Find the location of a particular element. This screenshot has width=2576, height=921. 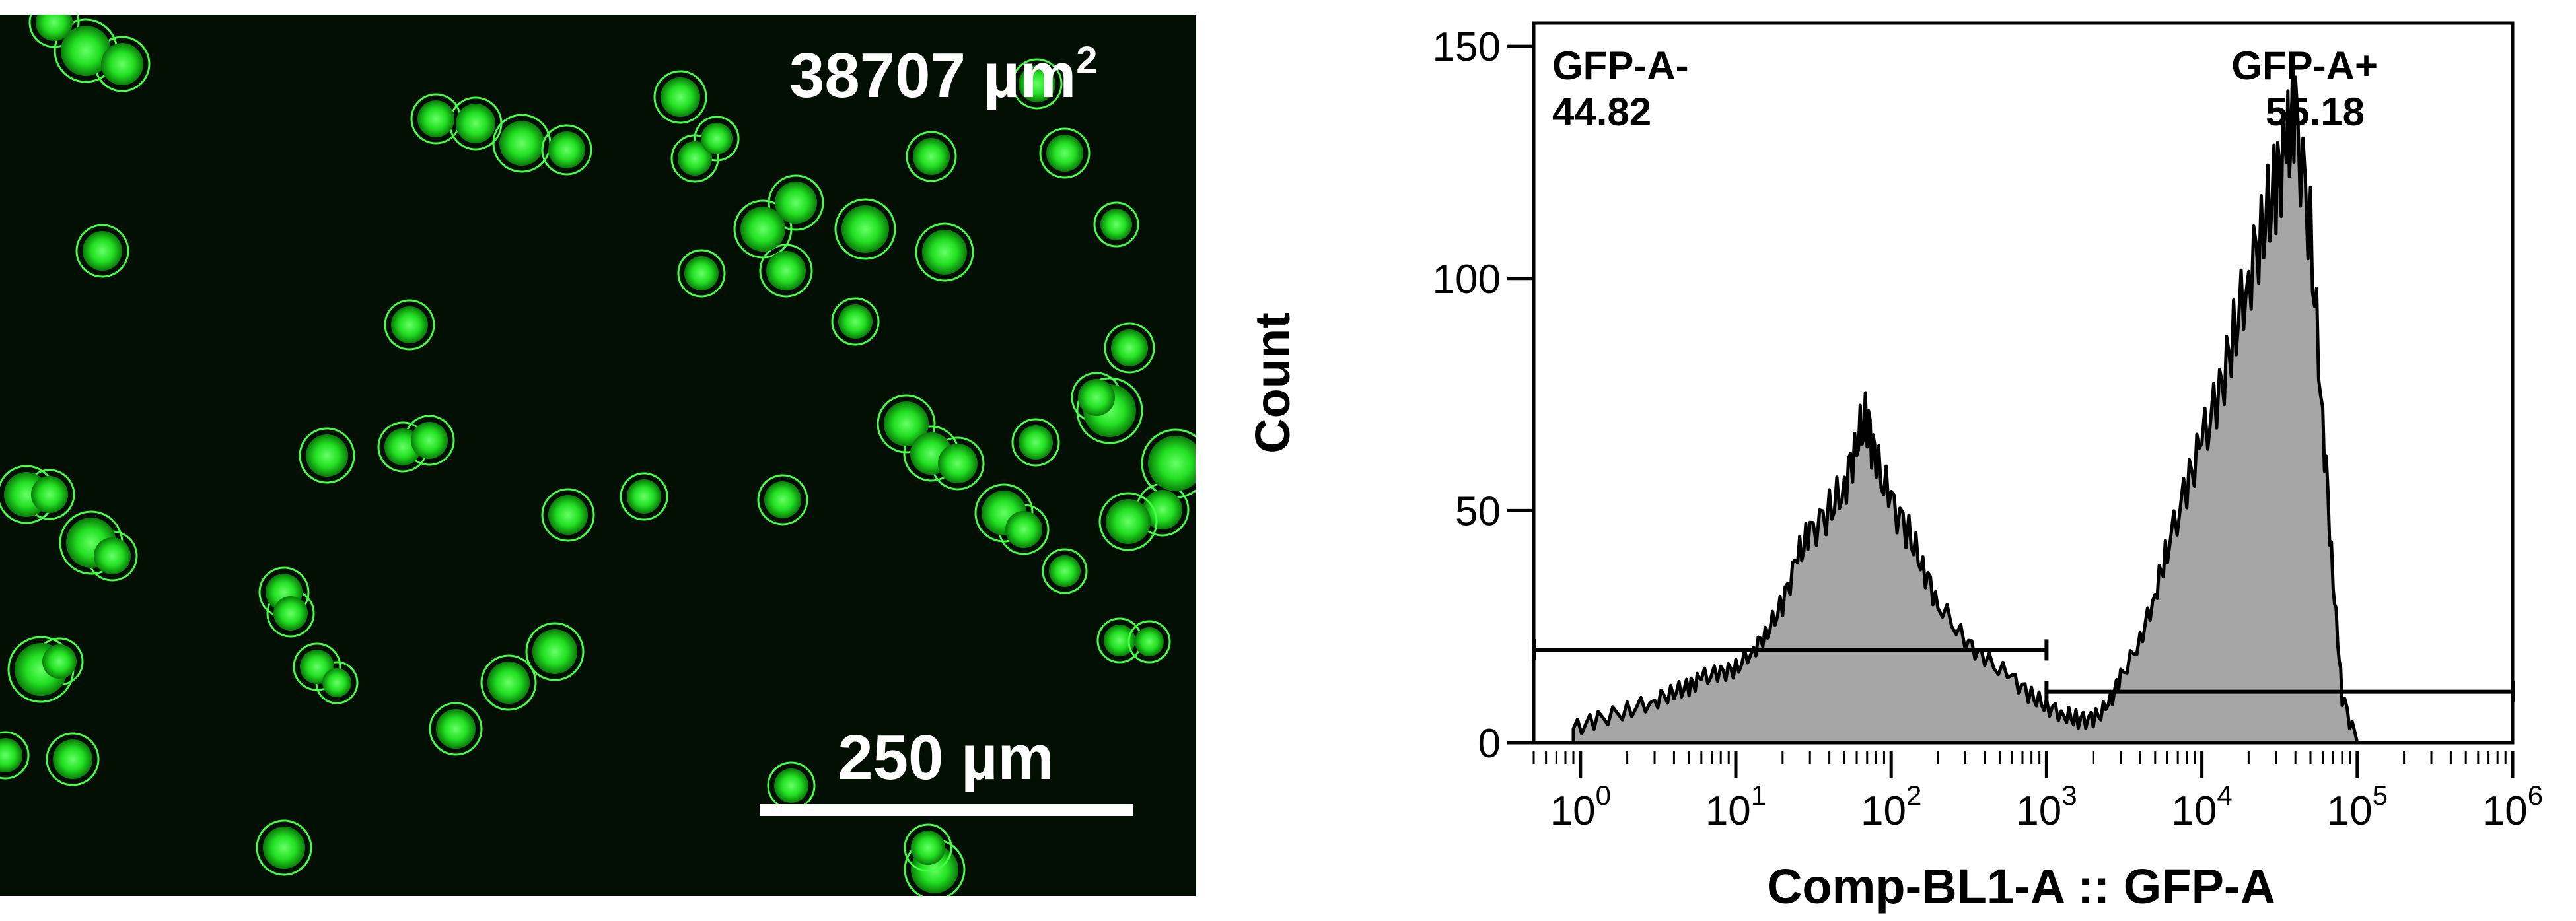

gate-pos-percent: 55.18 is located at coordinates (2315, 112).